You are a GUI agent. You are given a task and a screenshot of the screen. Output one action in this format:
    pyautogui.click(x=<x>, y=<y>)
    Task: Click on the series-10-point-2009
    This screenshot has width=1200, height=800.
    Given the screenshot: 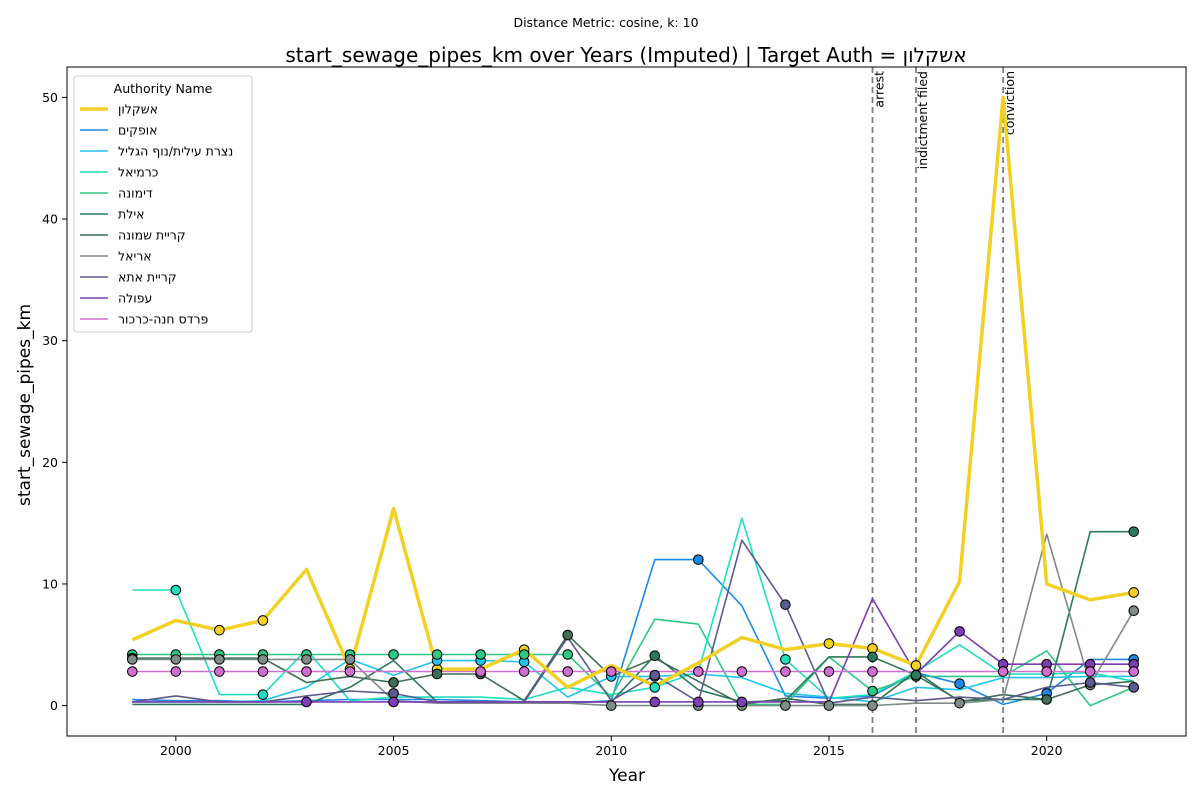 What is the action you would take?
    pyautogui.click(x=568, y=671)
    